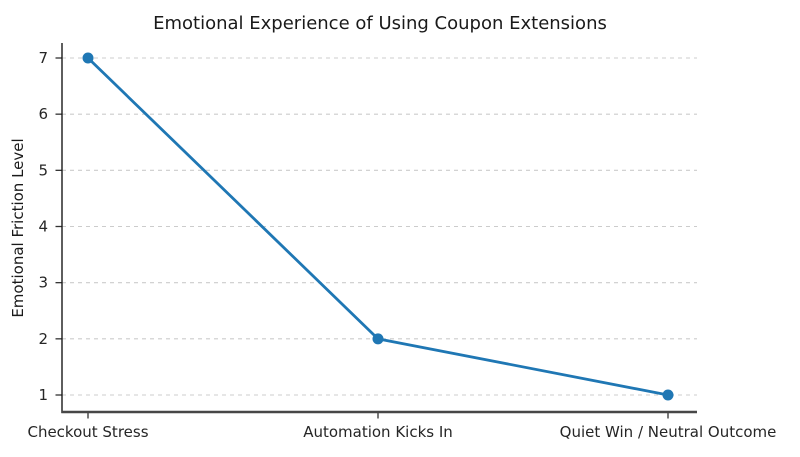 The image size is (800, 457). Describe the element at coordinates (378, 432) in the screenshot. I see `x-tick-label: Automation Kicks In` at that location.